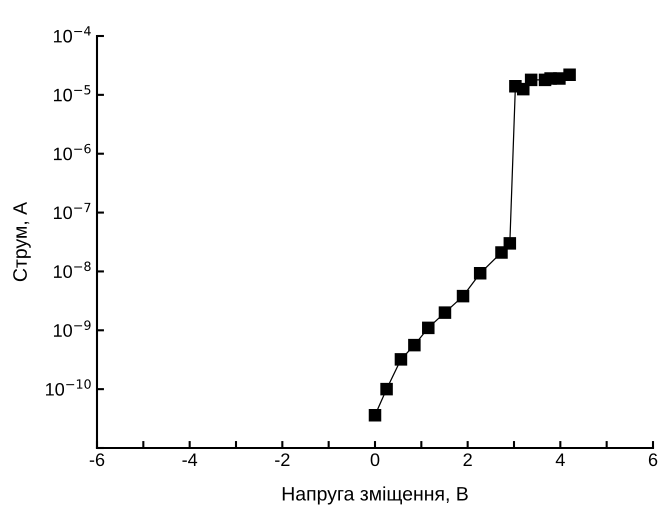  Describe the element at coordinates (68, 387) in the screenshot. I see `y-tick-label: 10$^{−10}$` at that location.